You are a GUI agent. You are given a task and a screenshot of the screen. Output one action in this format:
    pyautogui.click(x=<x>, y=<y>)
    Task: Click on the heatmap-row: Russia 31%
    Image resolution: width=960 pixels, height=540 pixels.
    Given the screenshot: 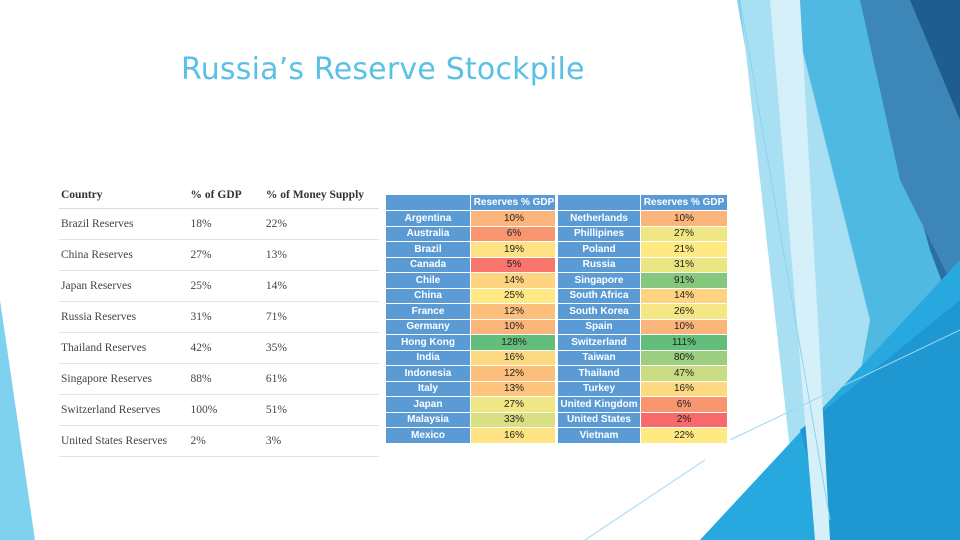 What is the action you would take?
    pyautogui.click(x=642, y=264)
    